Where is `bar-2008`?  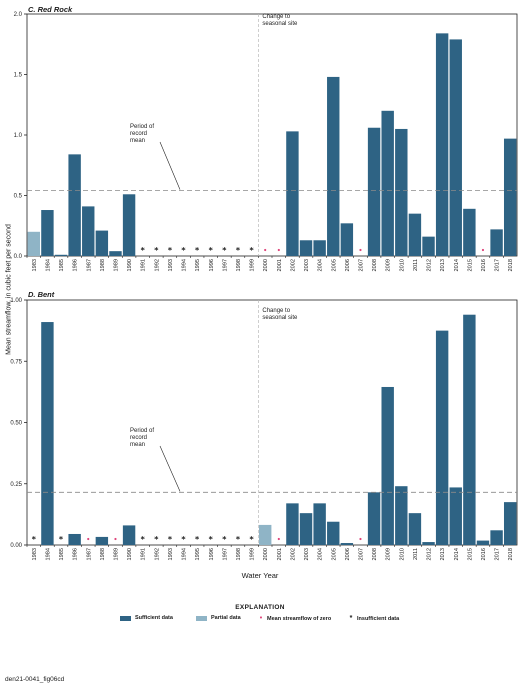
bar-2008 is located at coordinates (374, 192).